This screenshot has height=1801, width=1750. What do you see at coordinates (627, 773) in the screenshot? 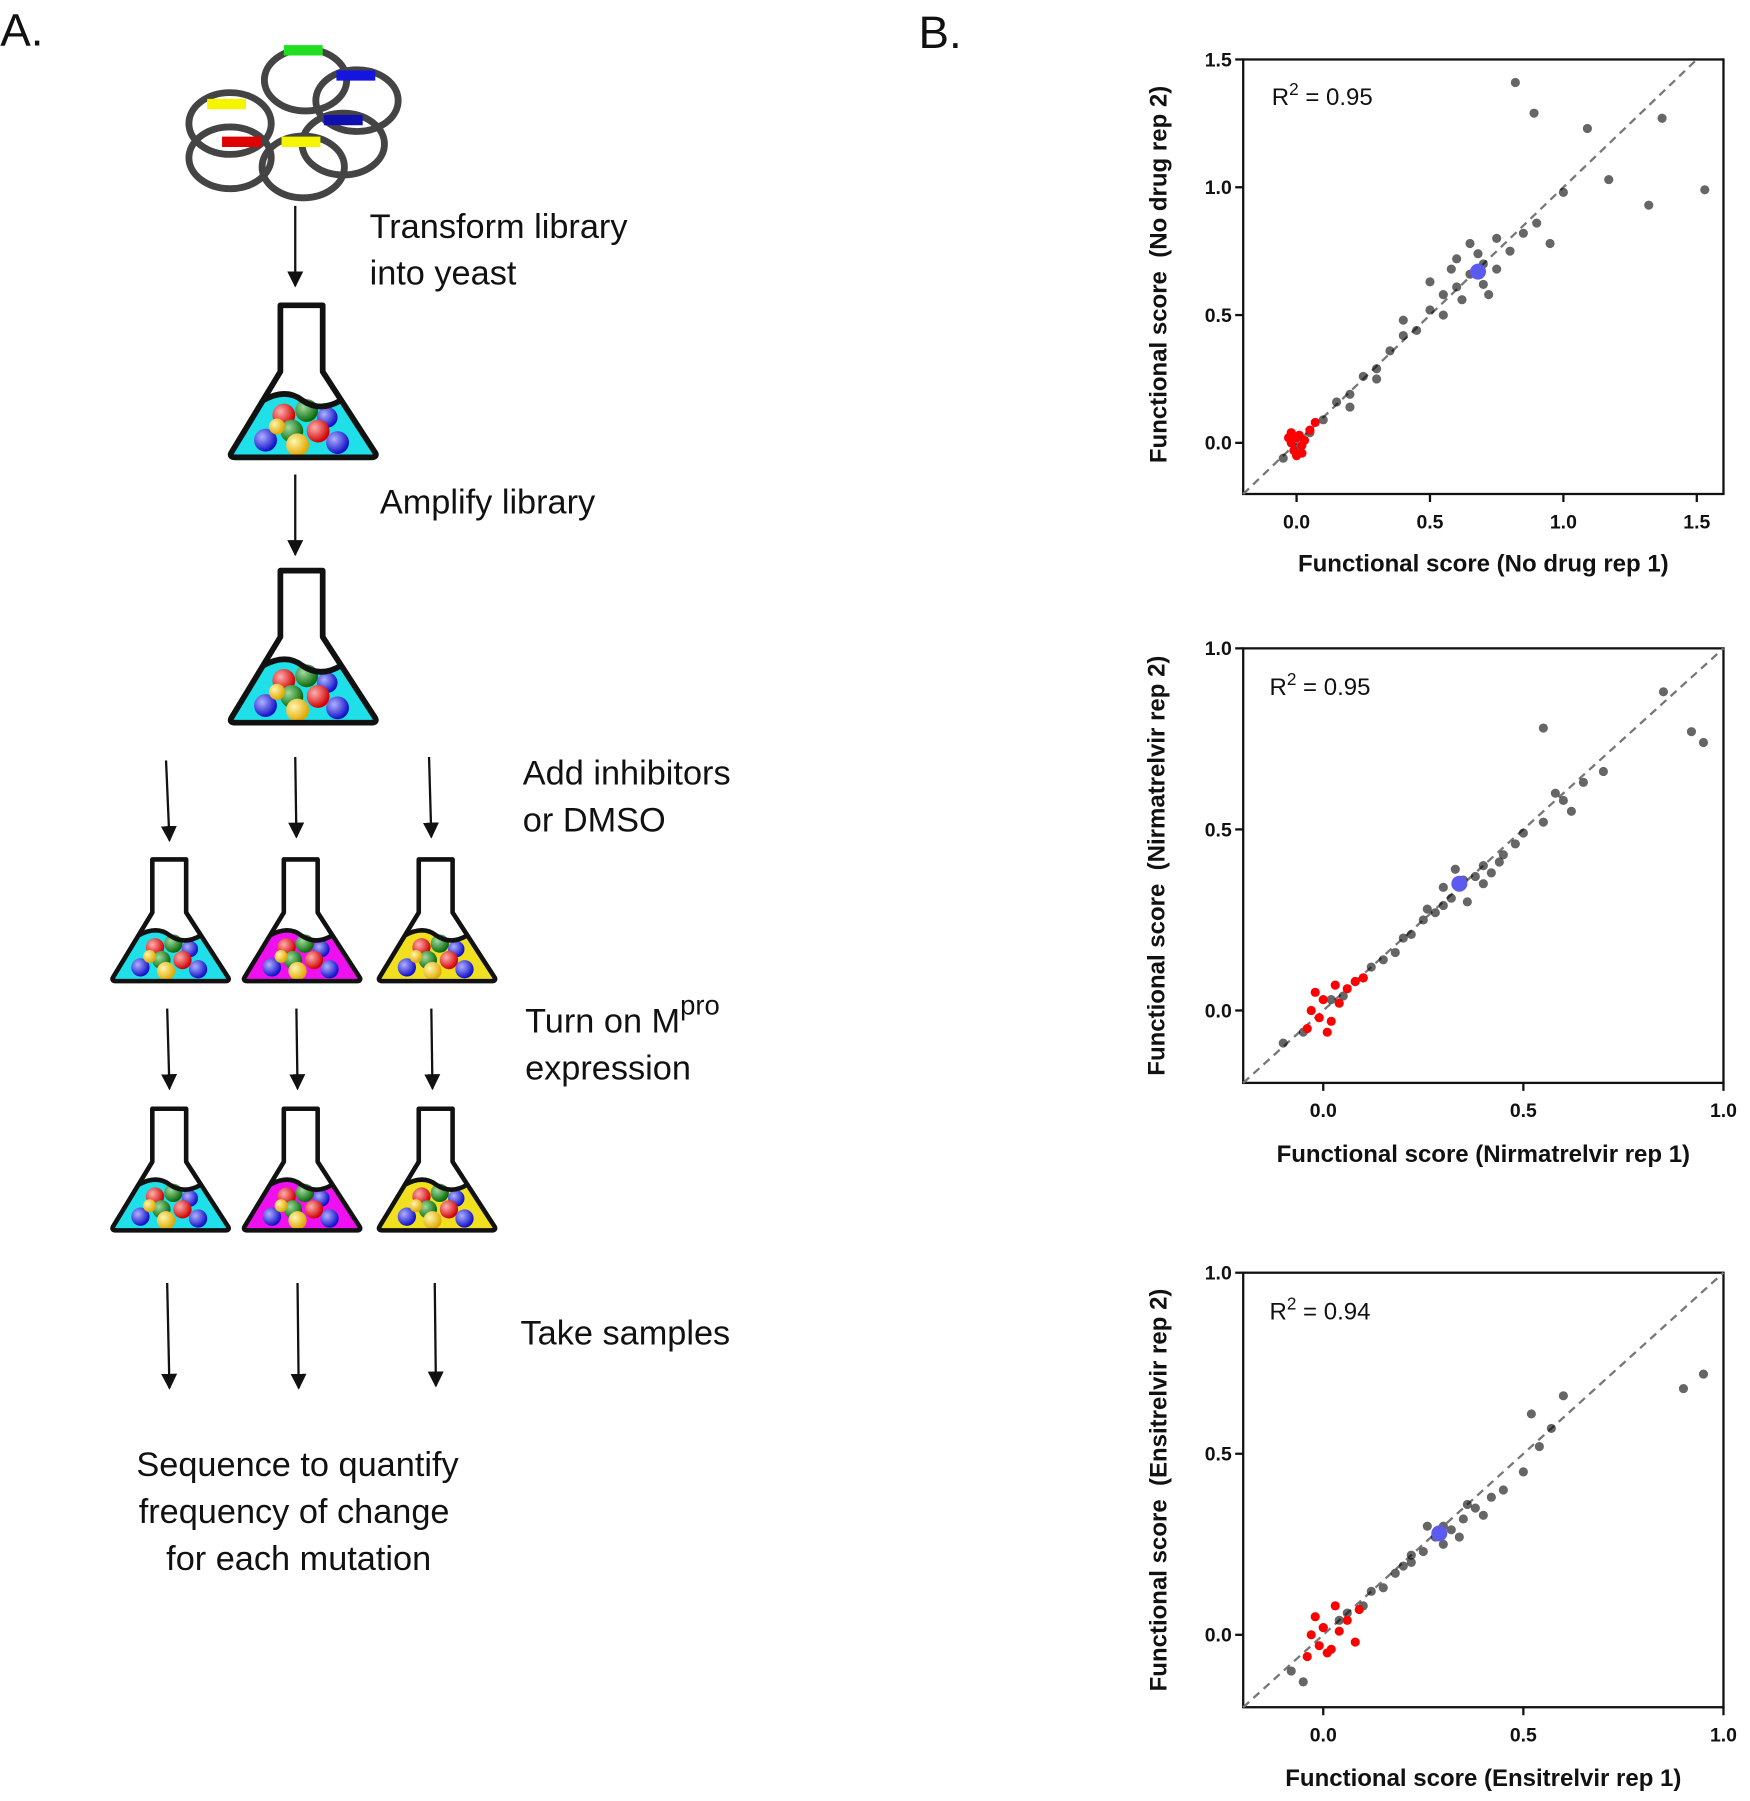
I see `step-text: Add inhibitors` at bounding box center [627, 773].